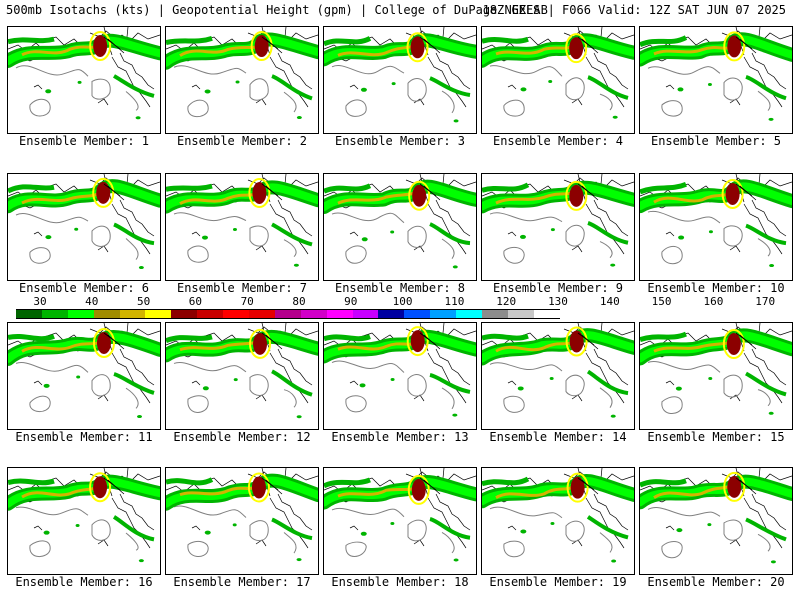 The width and height of the screenshot is (800, 600). What do you see at coordinates (716, 582) in the screenshot?
I see `member-label-20: Ensemble Member: 20` at bounding box center [716, 582].